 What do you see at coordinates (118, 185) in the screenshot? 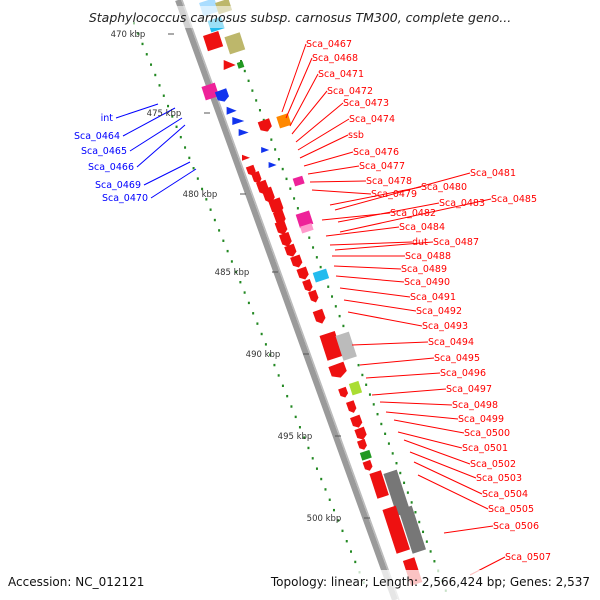
I see `gene-label-left: Sca_0469` at bounding box center [118, 185].